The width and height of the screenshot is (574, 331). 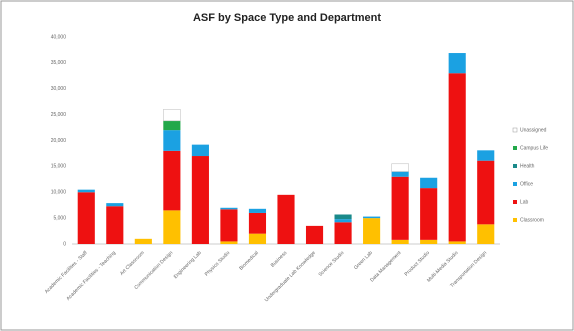 I want to click on legend-label: Lab, so click(x=524, y=202).